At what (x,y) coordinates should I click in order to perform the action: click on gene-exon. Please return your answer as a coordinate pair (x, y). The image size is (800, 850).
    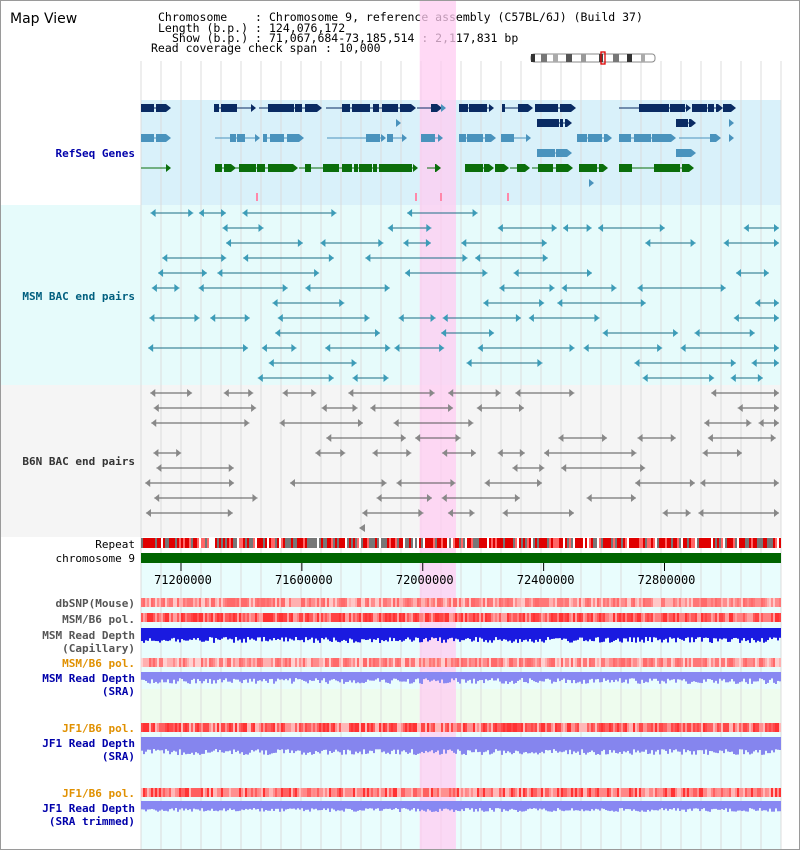
    Looking at the image, I should click on (475, 138).